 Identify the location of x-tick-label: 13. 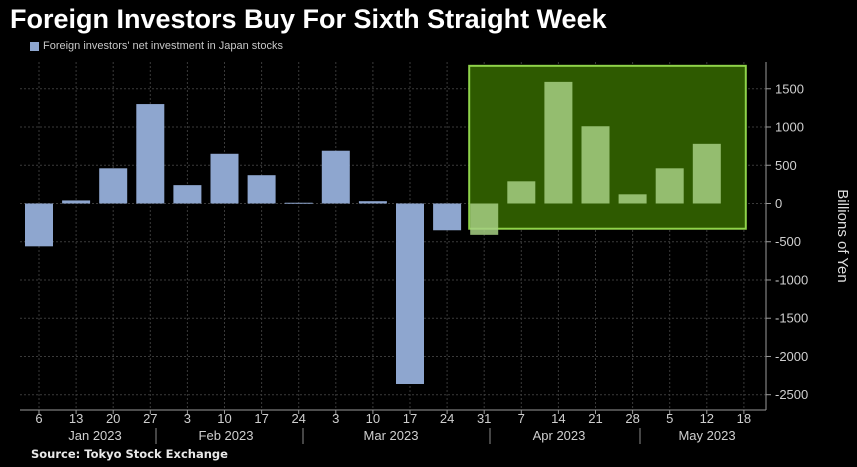
(76, 418).